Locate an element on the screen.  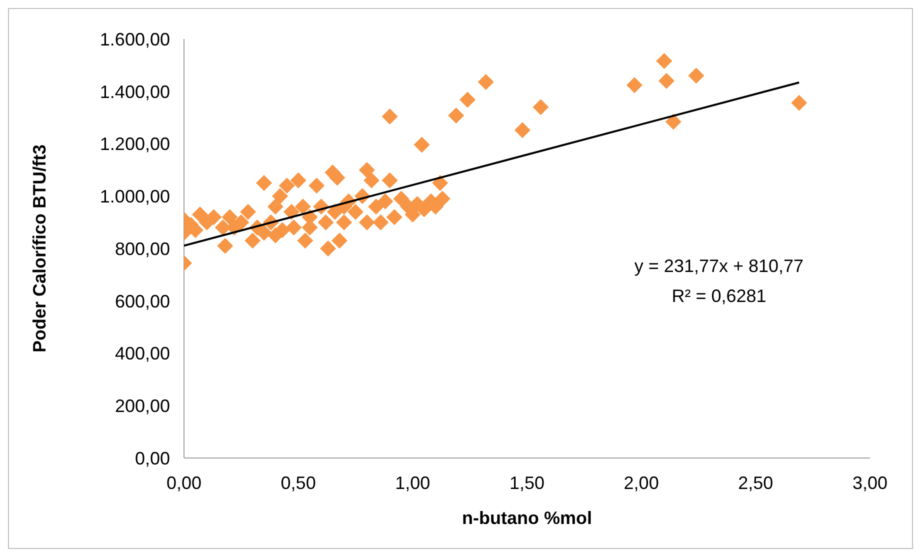
x-tick-label: 3,00 is located at coordinates (870, 482).